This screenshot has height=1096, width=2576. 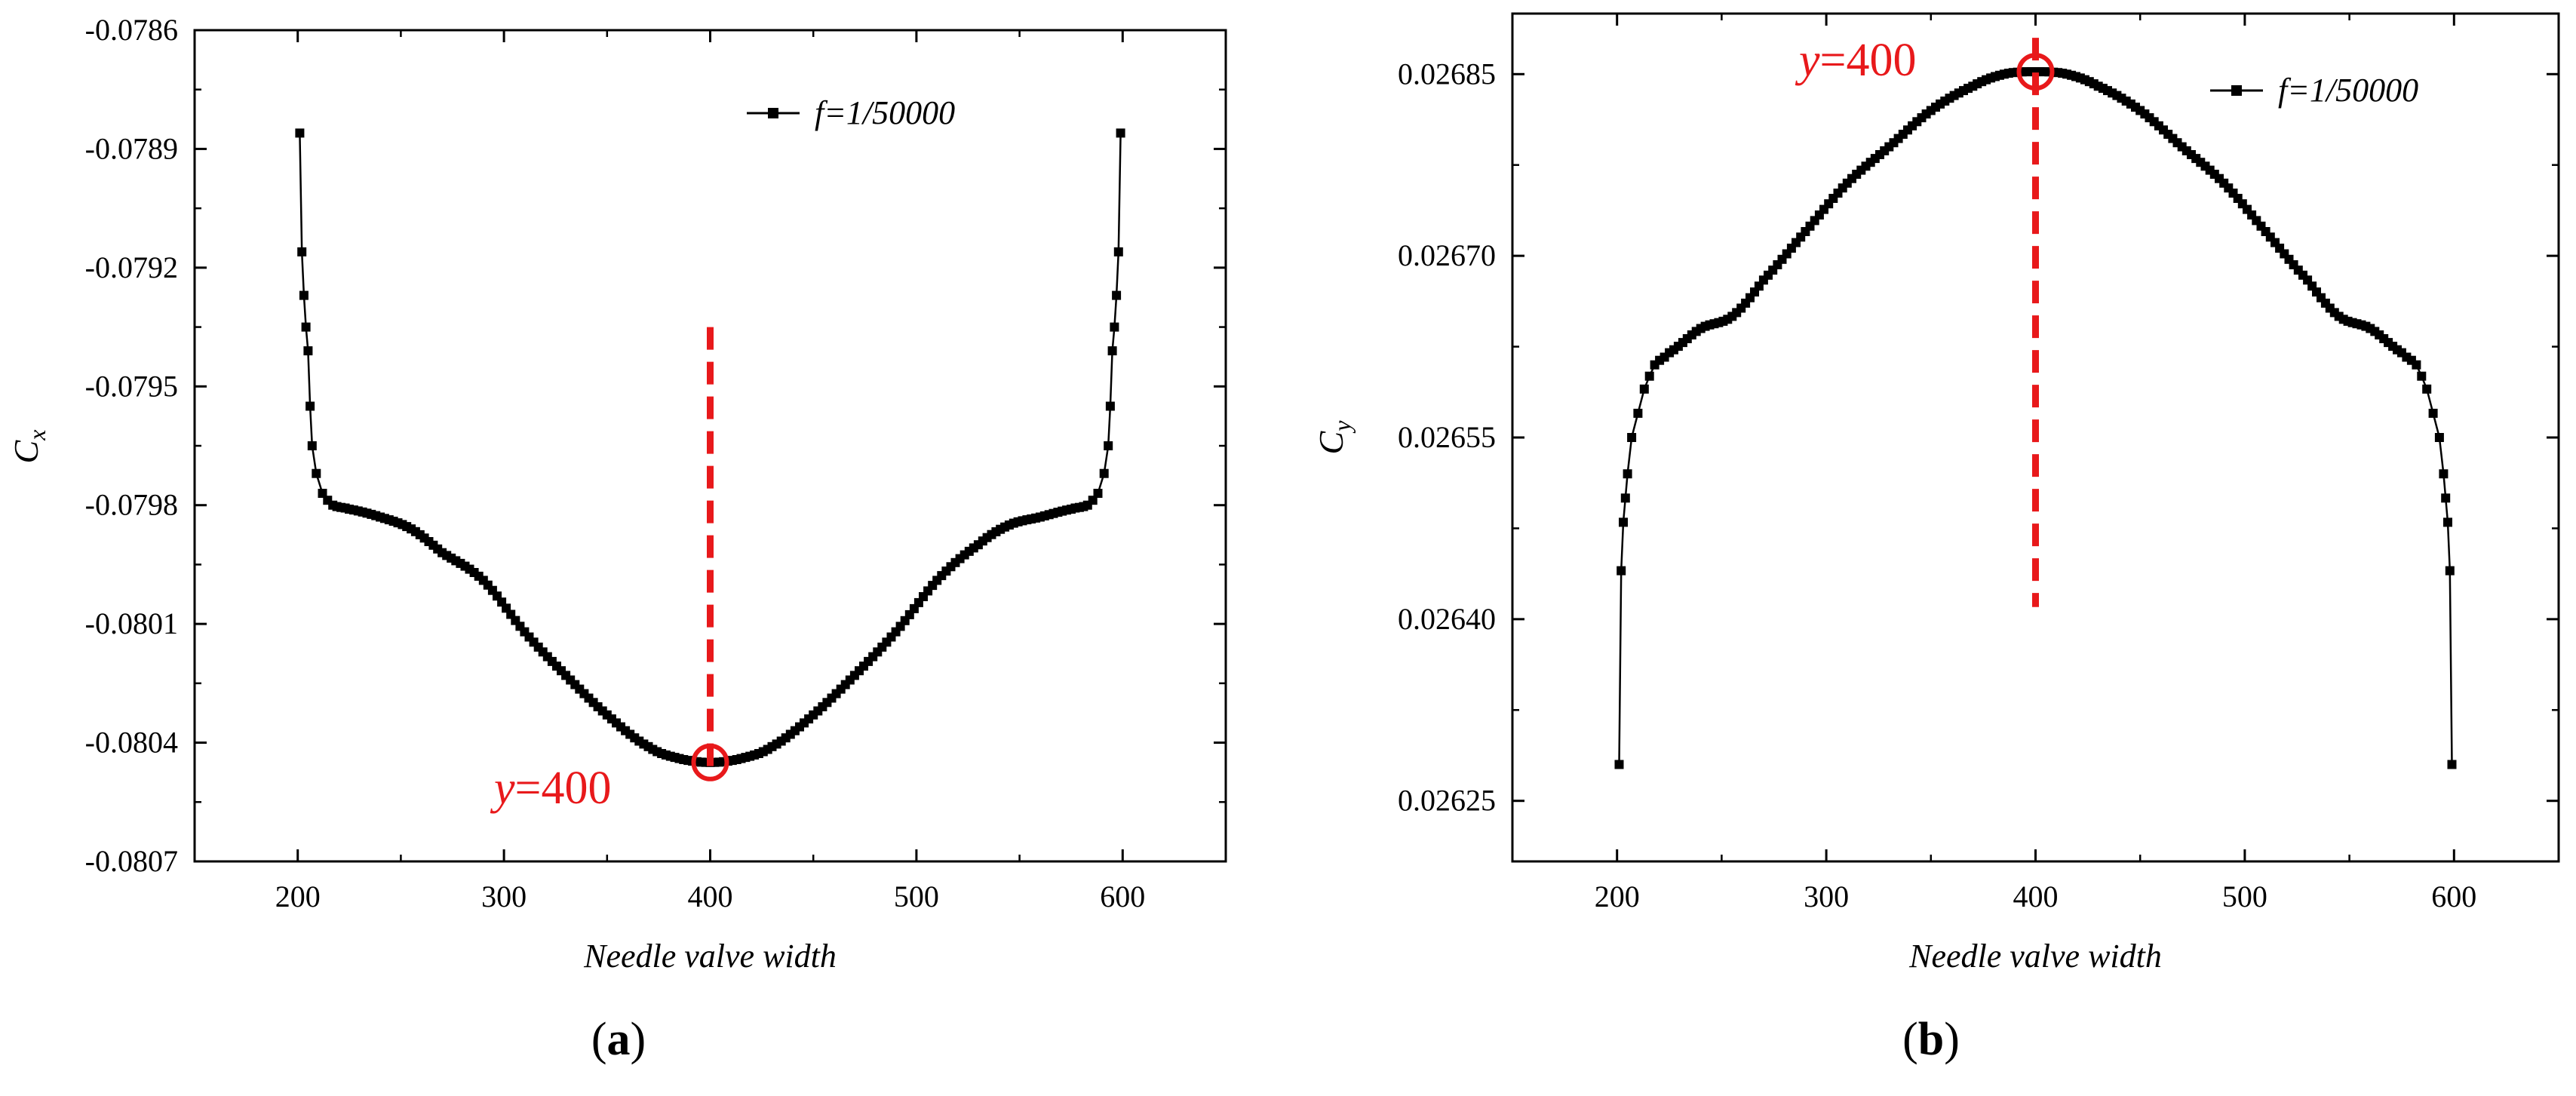 I want to click on y-tick-label: 0.02670, so click(x=1447, y=255).